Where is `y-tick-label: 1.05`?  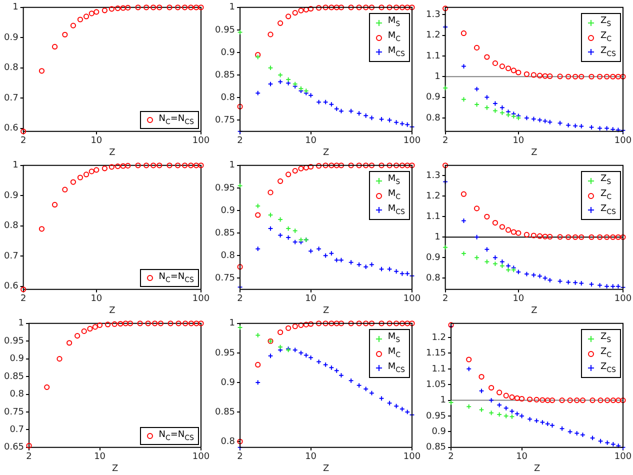
y-tick-label: 1.05 is located at coordinates (436, 385).